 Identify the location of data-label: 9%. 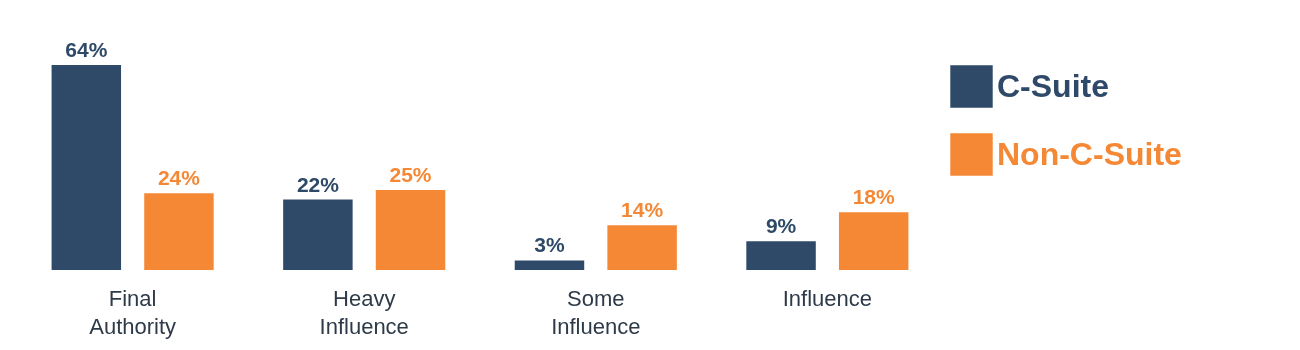
(781, 226).